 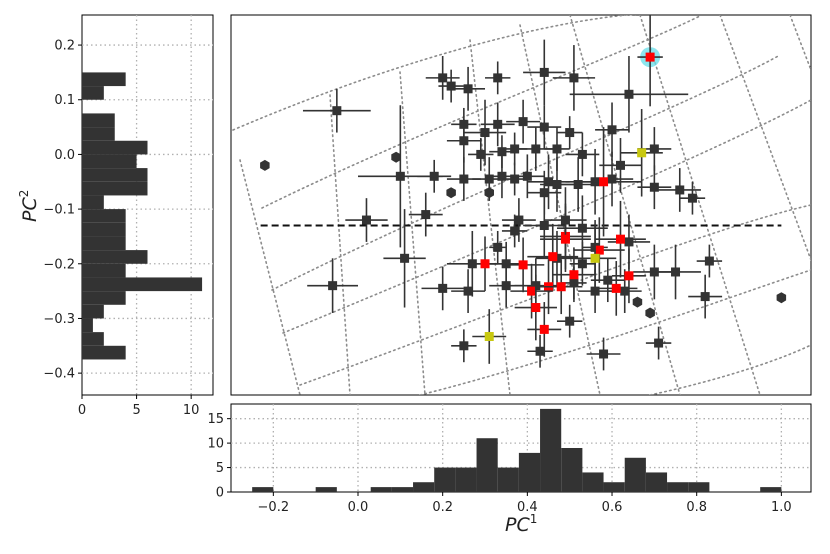 What do you see at coordinates (274, 507) in the screenshot?
I see `histogram-pc1-xtick-label: −0.2` at bounding box center [274, 507].